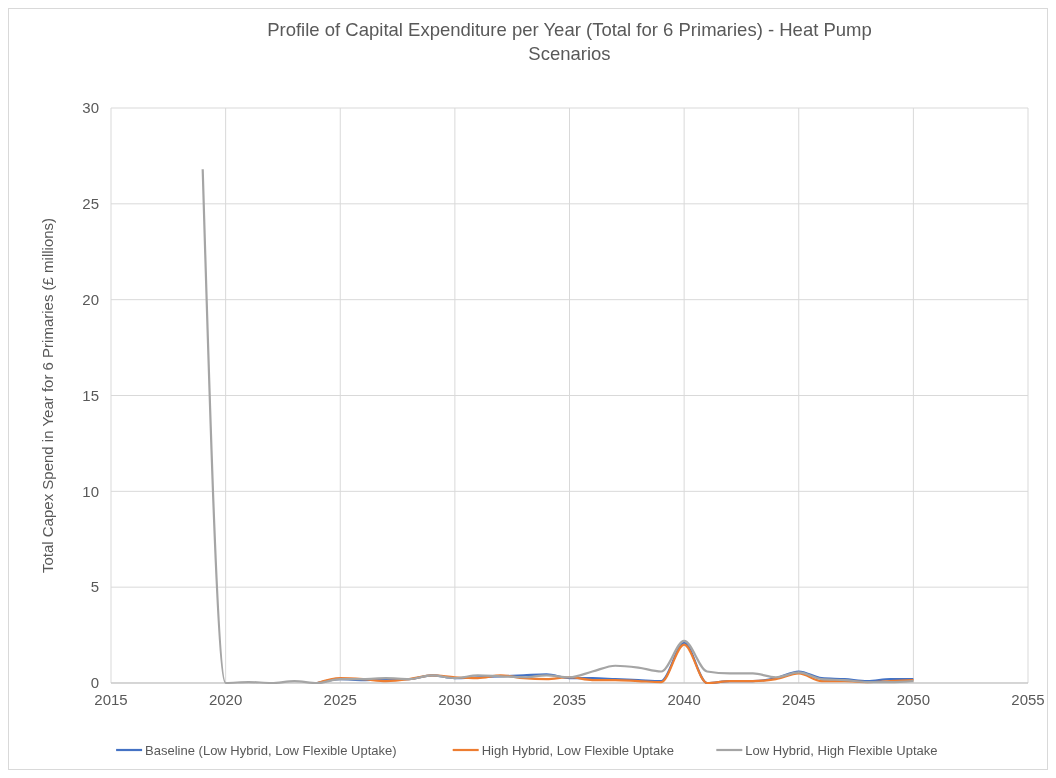  Describe the element at coordinates (90, 204) in the screenshot. I see `y-tick-label: 25` at that location.